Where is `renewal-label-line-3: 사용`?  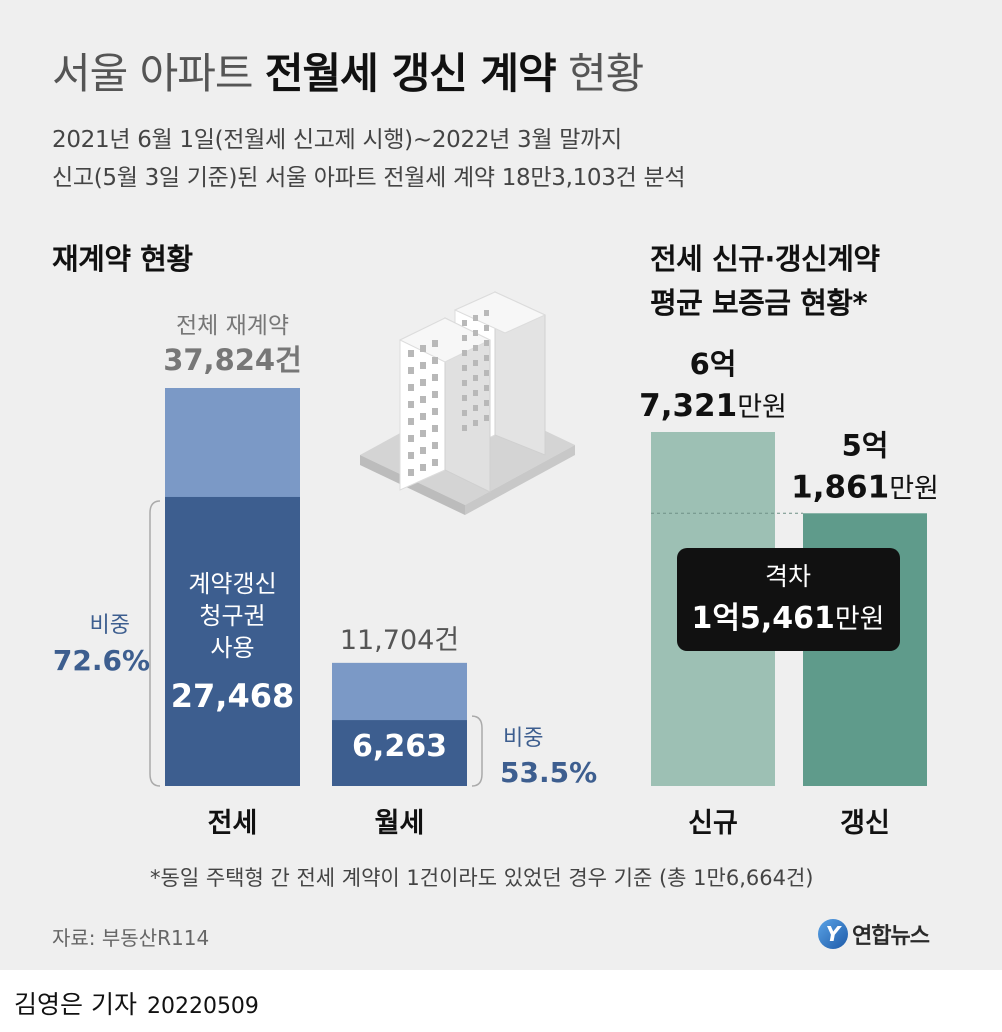
renewal-label-line-3: 사용 is located at coordinates (232, 648).